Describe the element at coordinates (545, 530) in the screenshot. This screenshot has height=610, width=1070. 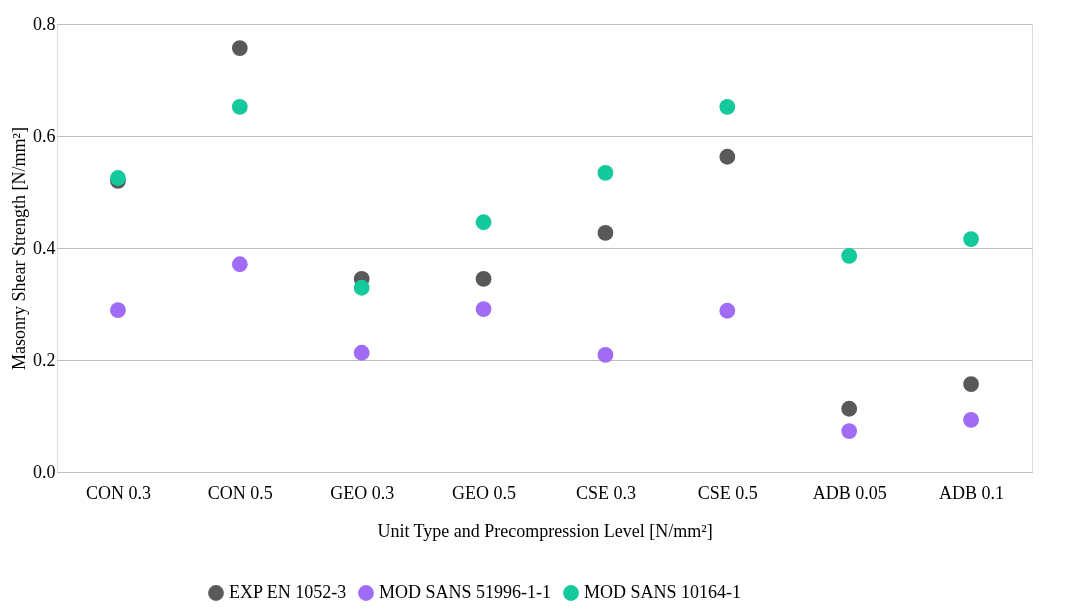
I see `x-axis-title: Unit Type and Precompression Level [N/mm²]` at that location.